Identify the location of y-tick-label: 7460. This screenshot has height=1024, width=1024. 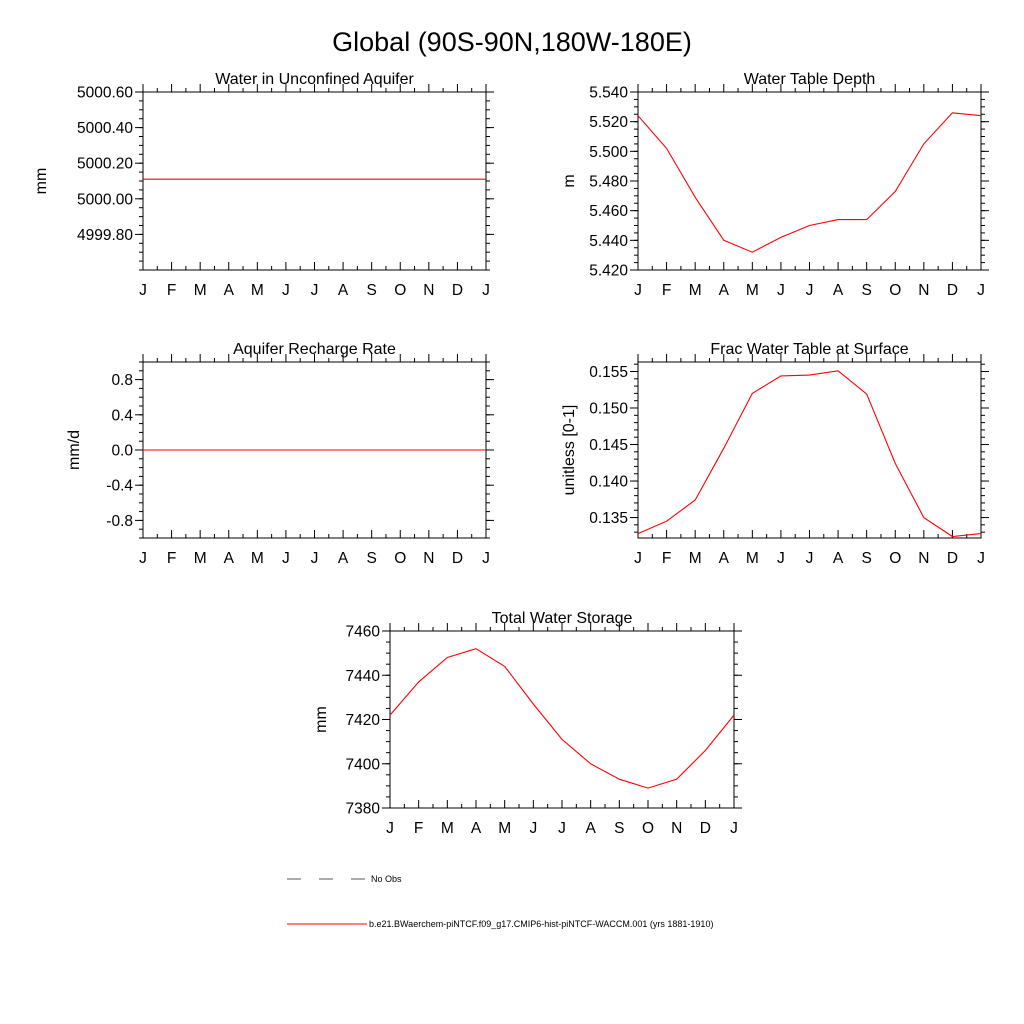
(363, 632).